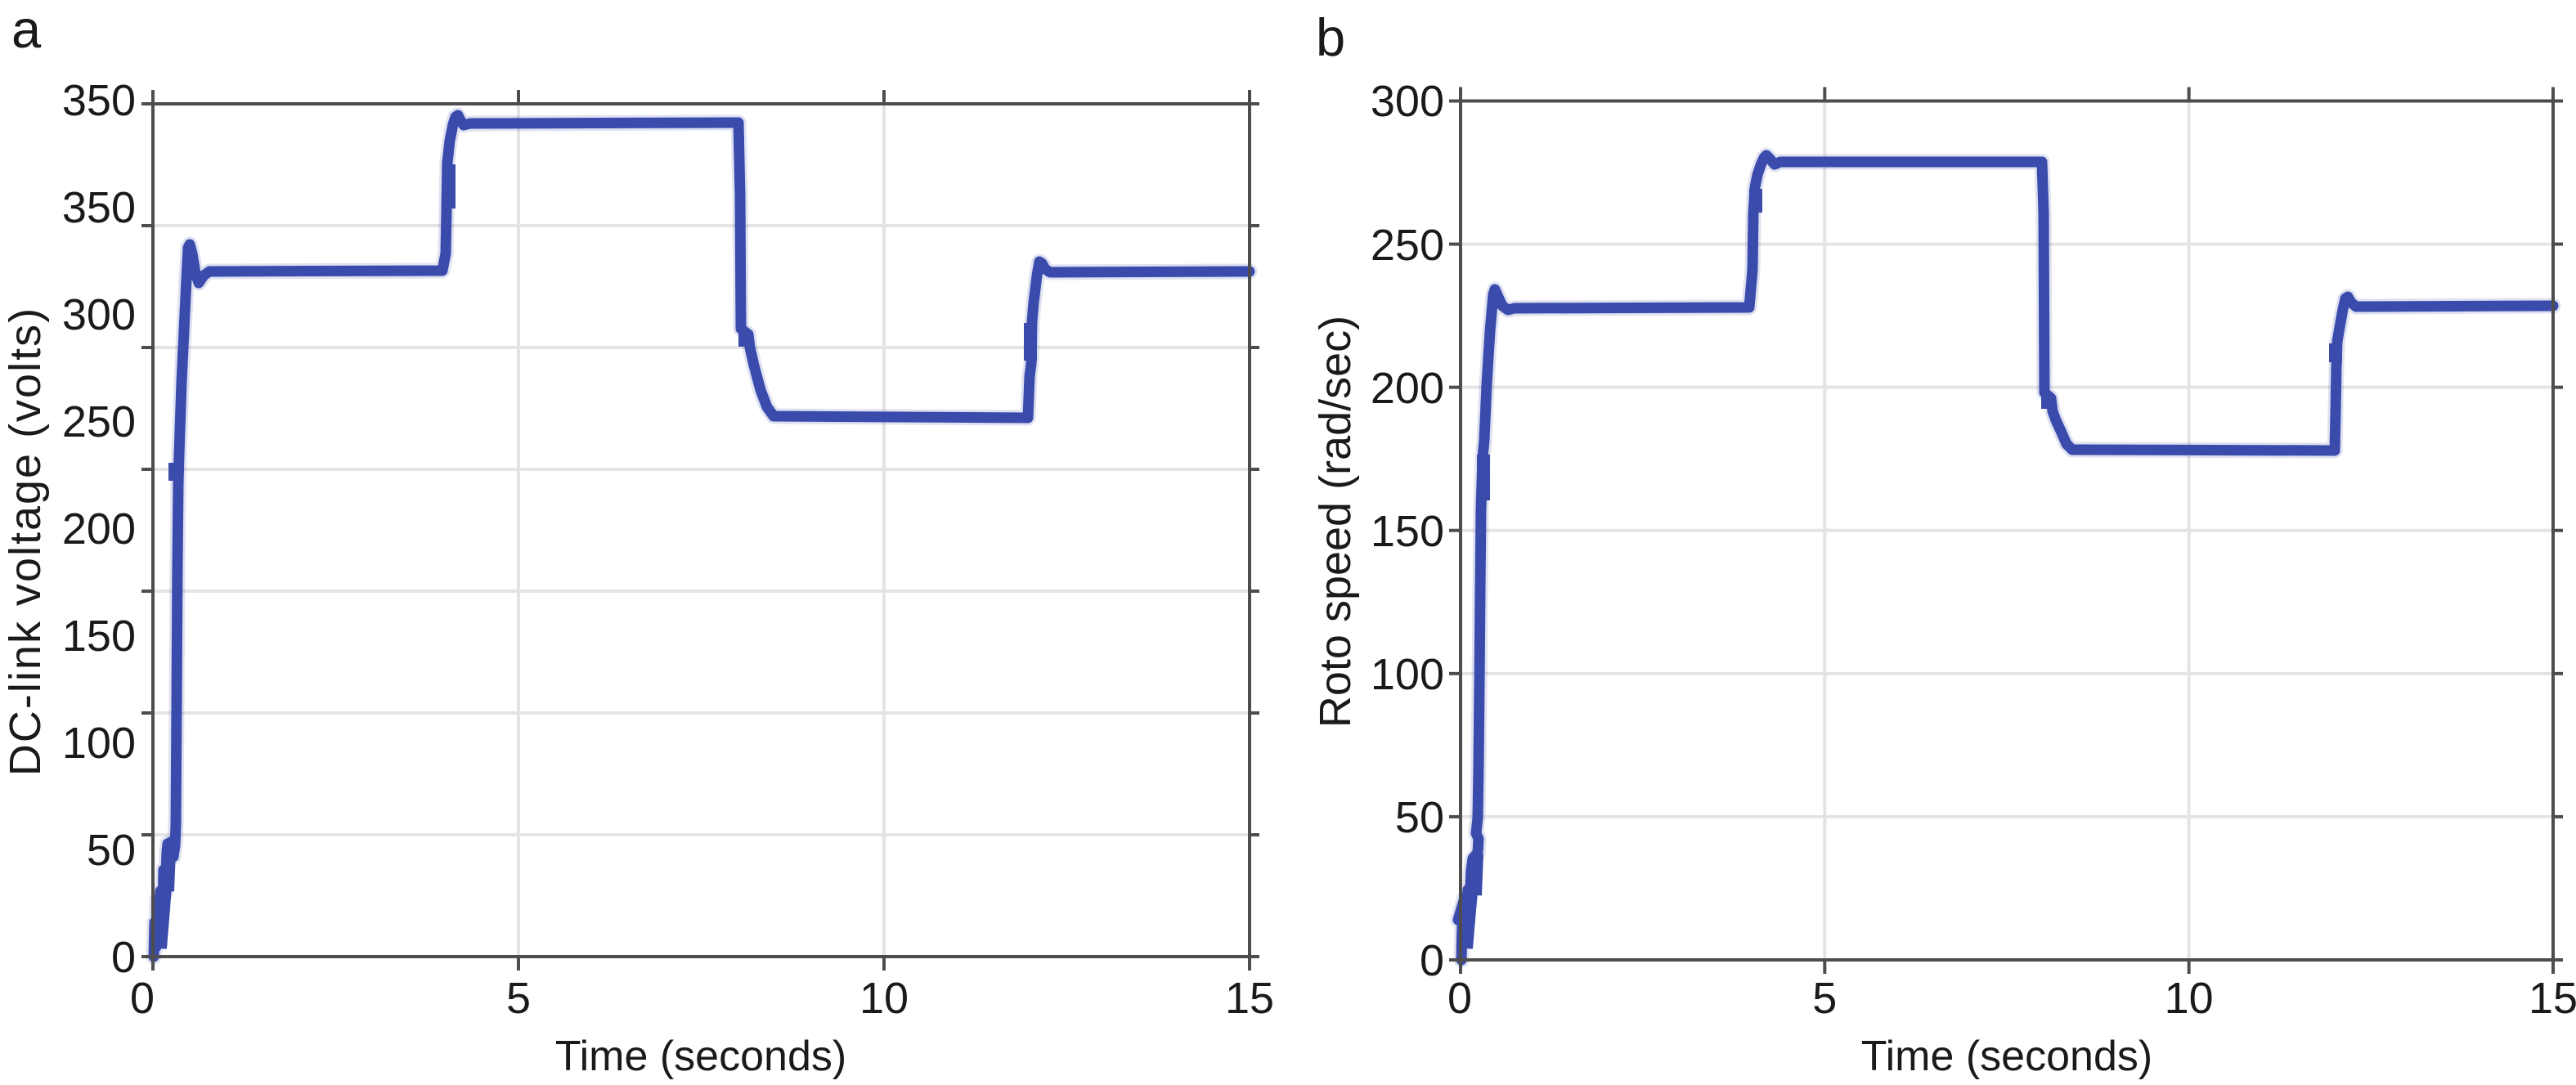 This screenshot has height=1085, width=2576. I want to click on svg-text: b, so click(1331, 37).